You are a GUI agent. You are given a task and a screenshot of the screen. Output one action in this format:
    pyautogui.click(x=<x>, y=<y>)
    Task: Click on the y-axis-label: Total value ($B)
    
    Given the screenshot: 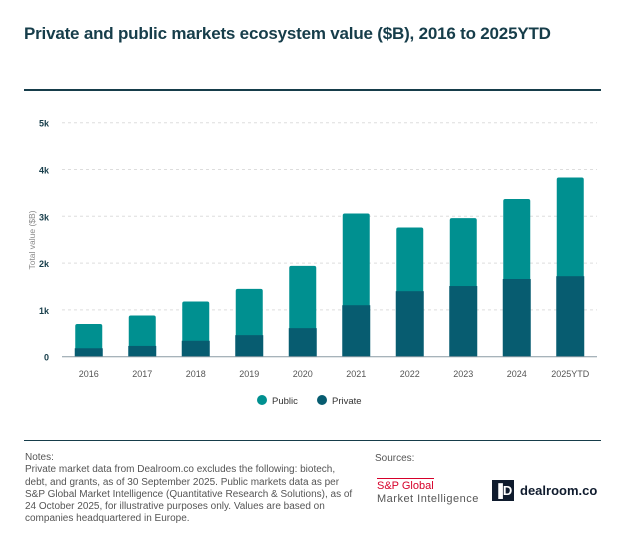 What is the action you would take?
    pyautogui.click(x=32, y=239)
    